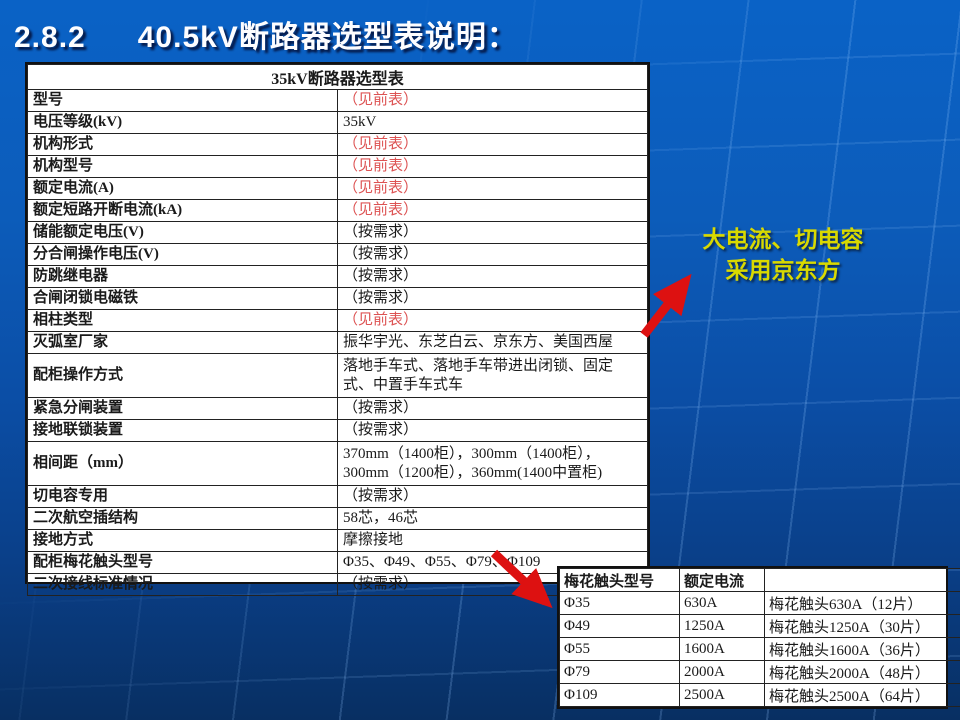 Image resolution: width=960 pixels, height=720 pixels. I want to click on contact-desc-cell: 梅花触头2000A（48片）, so click(862, 672).